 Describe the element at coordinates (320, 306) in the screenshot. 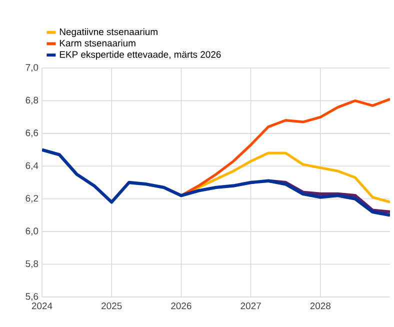

I see `x-tick-label: 2028` at that location.